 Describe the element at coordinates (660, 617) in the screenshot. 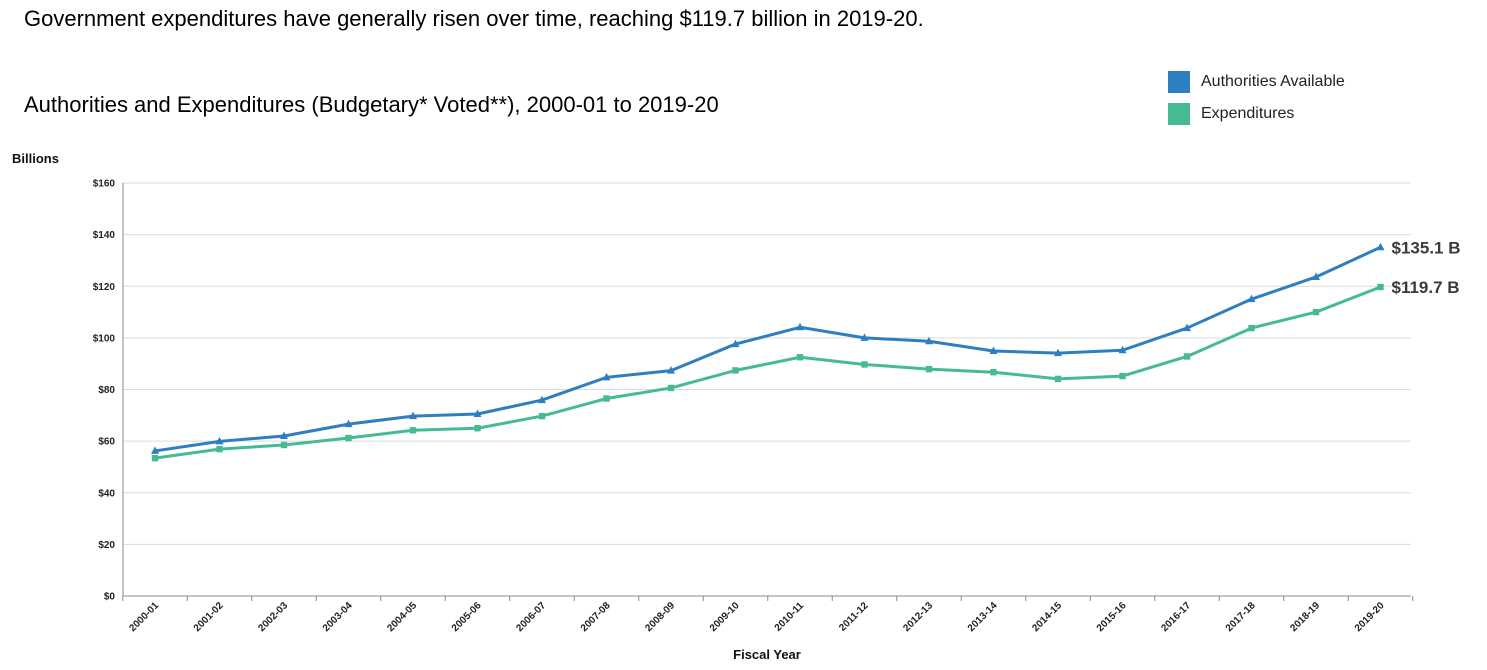

I see `x-tick-label: 2008-09` at that location.